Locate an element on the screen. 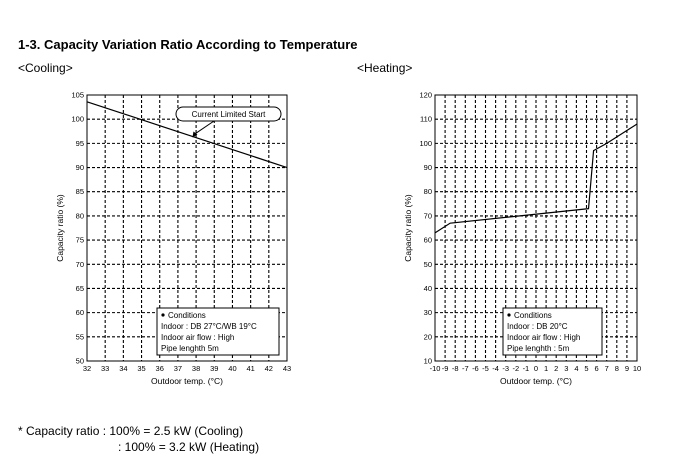 The image size is (699, 475). heating-y-tick-label: 30 is located at coordinates (428, 312).